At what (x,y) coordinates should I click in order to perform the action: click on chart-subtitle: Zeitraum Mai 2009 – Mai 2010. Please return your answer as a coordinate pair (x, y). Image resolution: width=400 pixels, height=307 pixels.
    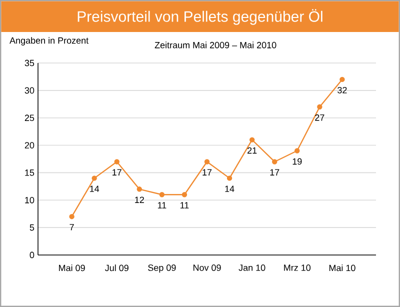
    Looking at the image, I should click on (215, 45).